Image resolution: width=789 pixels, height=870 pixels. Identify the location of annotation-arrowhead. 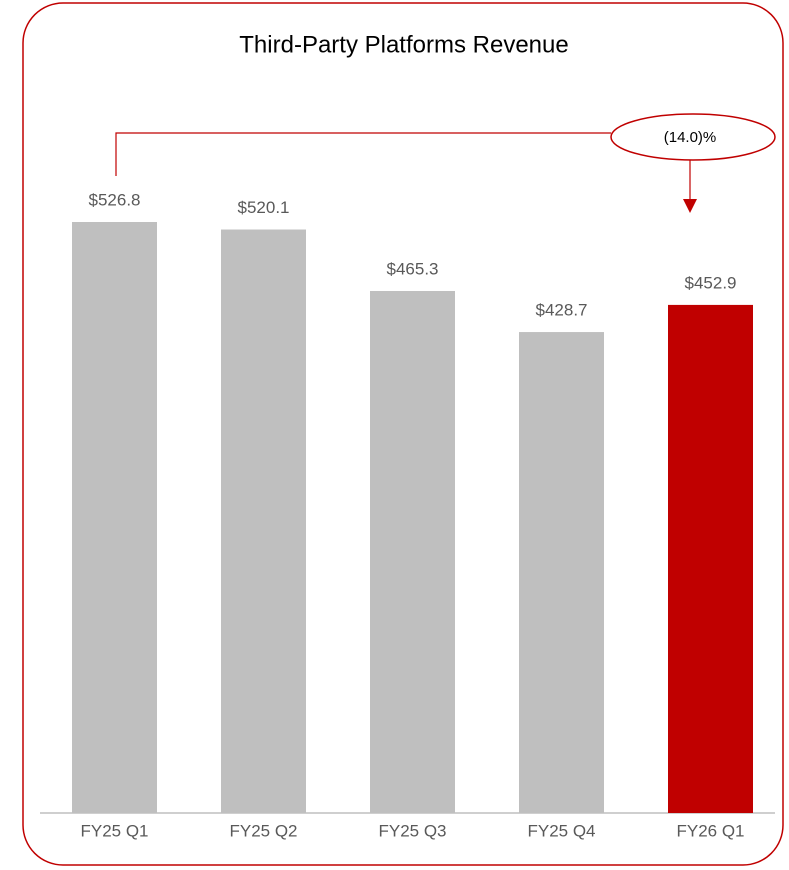
(690, 206).